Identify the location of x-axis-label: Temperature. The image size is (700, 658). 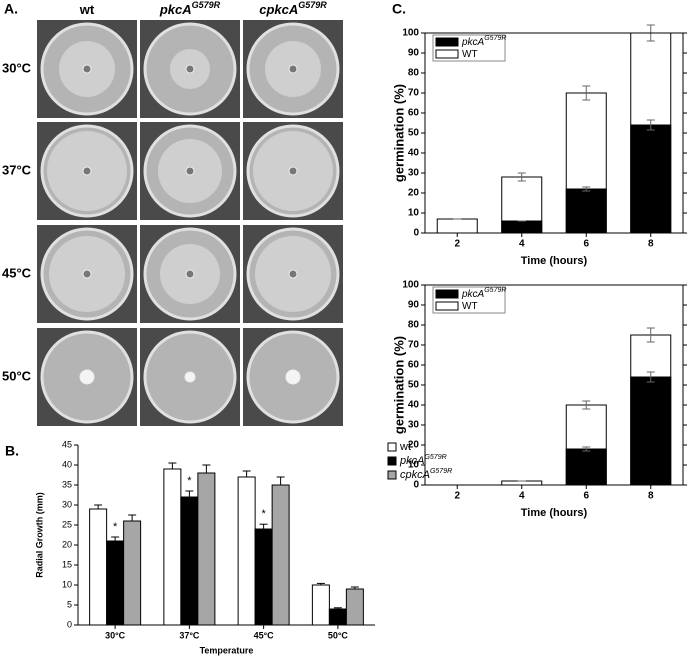
(227, 650).